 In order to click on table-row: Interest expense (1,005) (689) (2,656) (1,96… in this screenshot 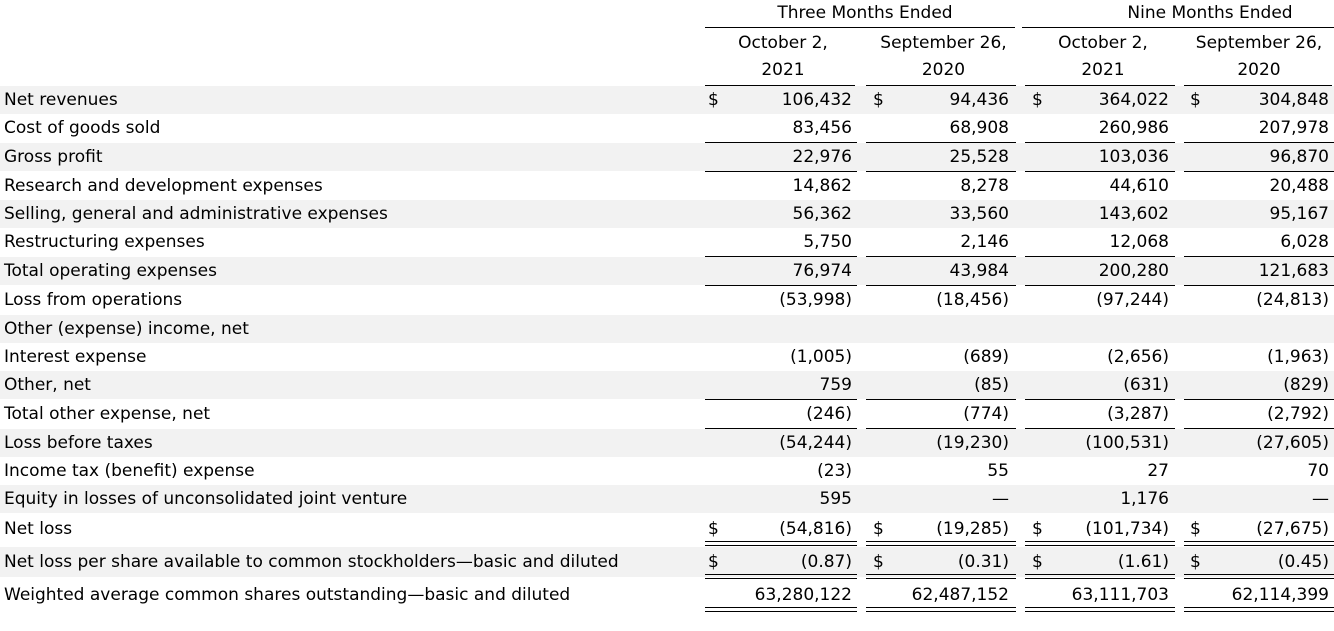, I will do `click(667, 357)`.